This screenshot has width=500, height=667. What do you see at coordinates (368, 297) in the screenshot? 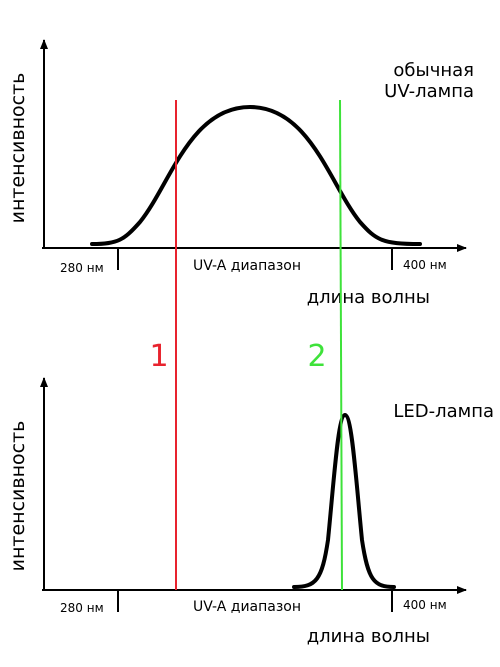
I see `top-x-axis-label: длина волны` at bounding box center [368, 297].